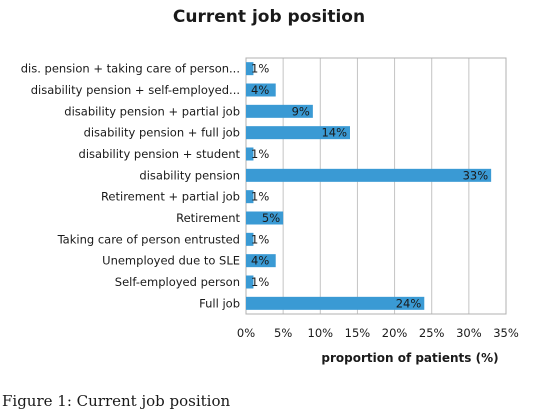  Describe the element at coordinates (177, 282) in the screenshot. I see `category-label: Self-employed person` at that location.